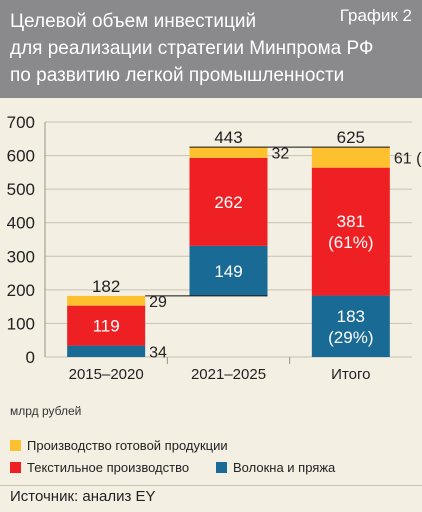 Image resolution: width=422 pixels, height=512 pixels. What do you see at coordinates (106, 286) in the screenshot?
I see `total-label: 182` at bounding box center [106, 286].